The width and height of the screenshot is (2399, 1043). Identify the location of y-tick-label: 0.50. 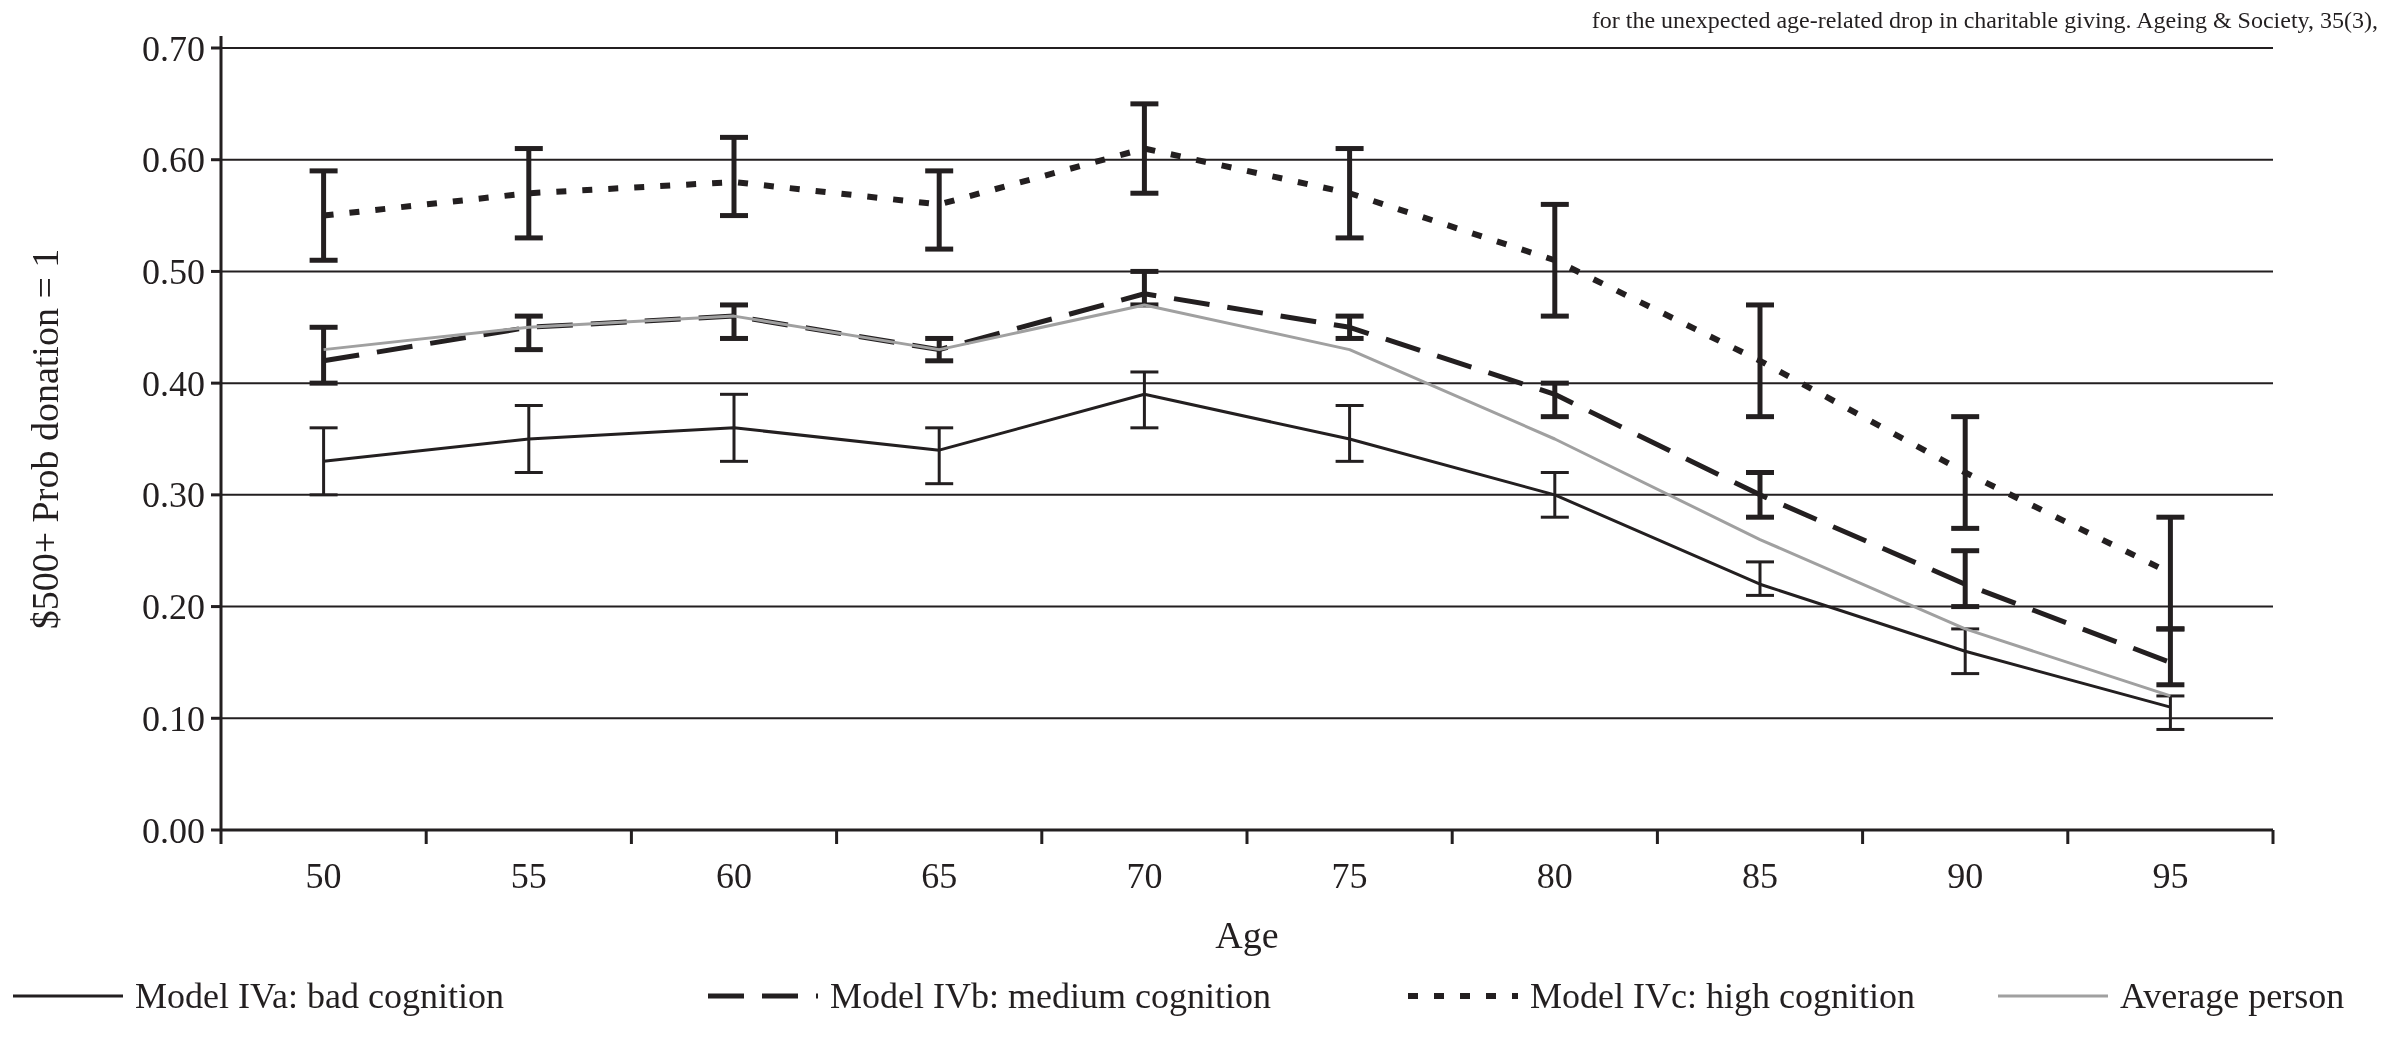
(173, 272).